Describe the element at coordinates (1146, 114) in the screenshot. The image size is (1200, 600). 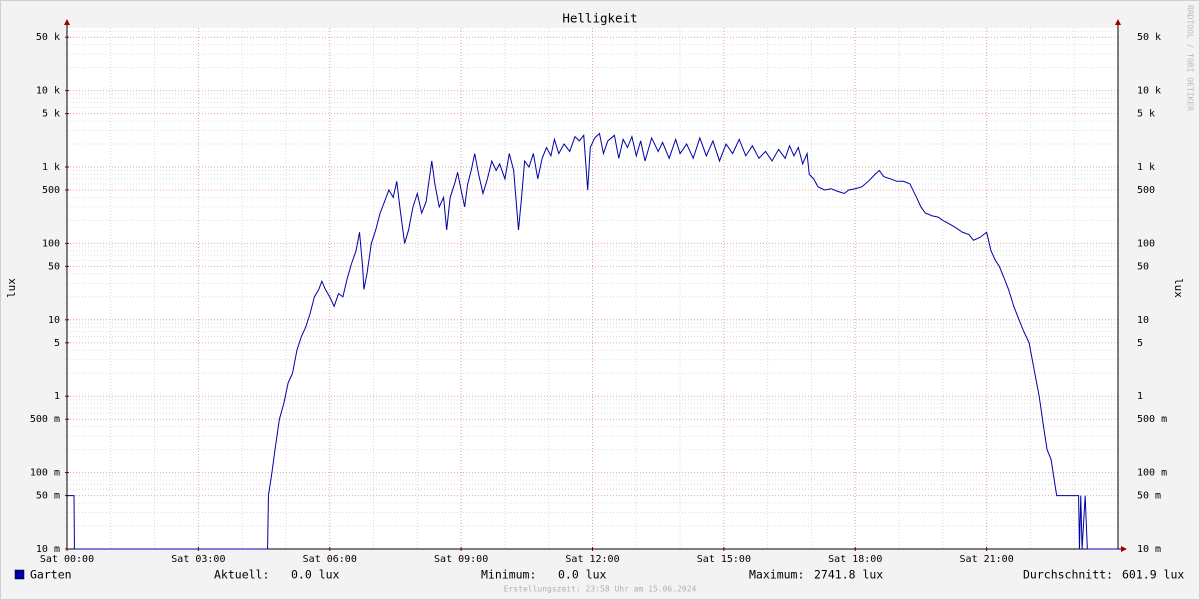
I see `y2-tick-label: 5 k` at that location.